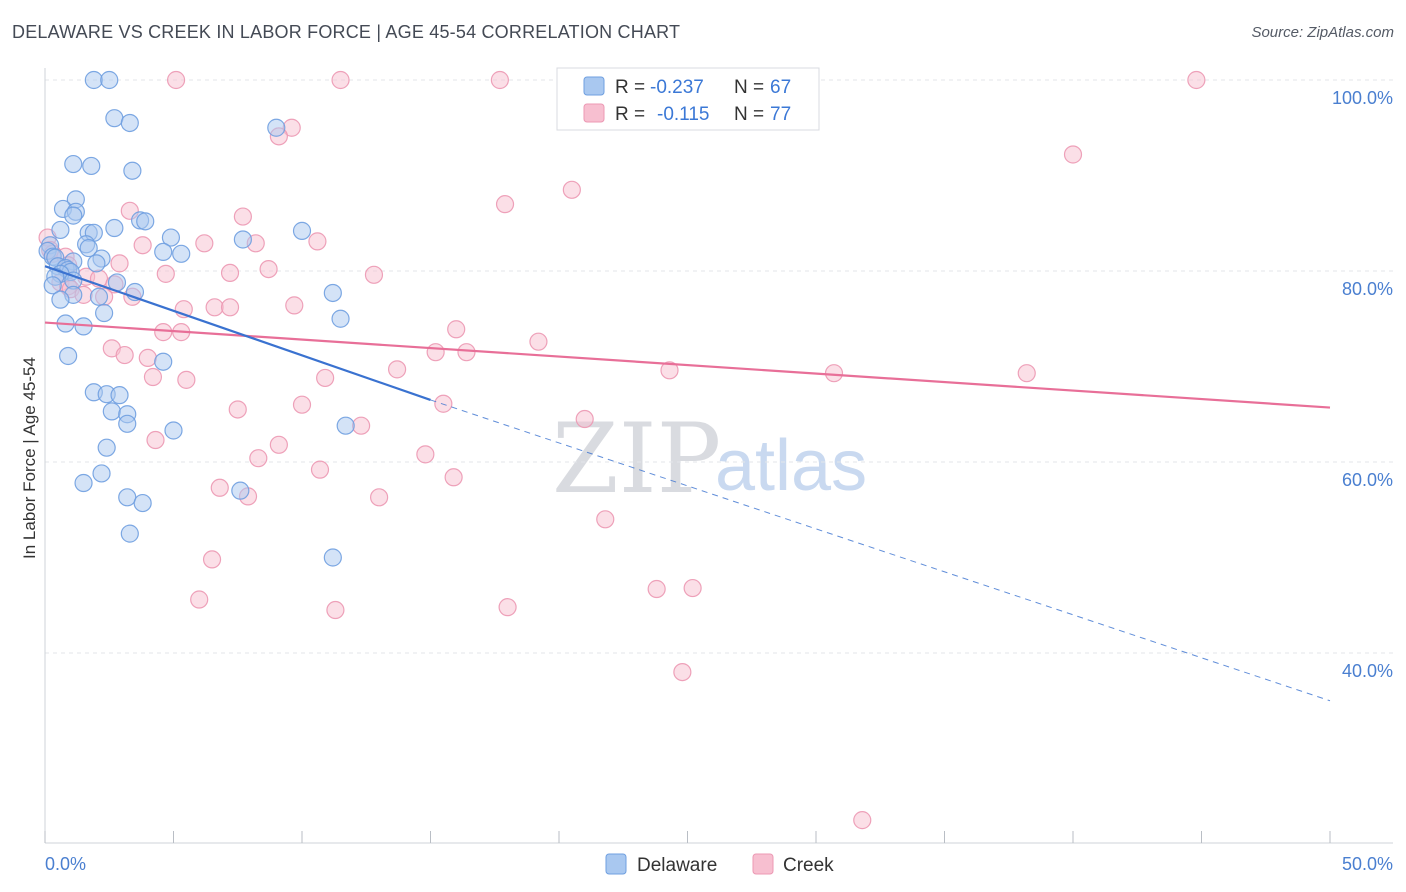  What do you see at coordinates (677, 865) in the screenshot?
I see `bottom-legend-delaware-label: Delaware` at bounding box center [677, 865].